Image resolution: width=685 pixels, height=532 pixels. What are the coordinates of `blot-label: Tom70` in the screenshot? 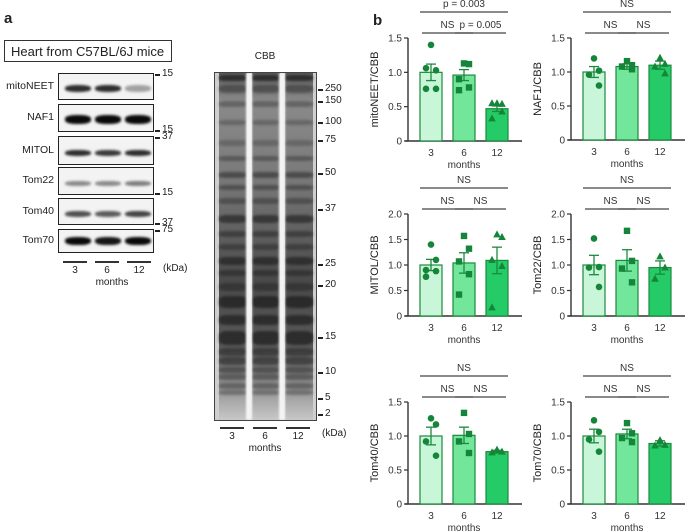 It's located at (38, 240).